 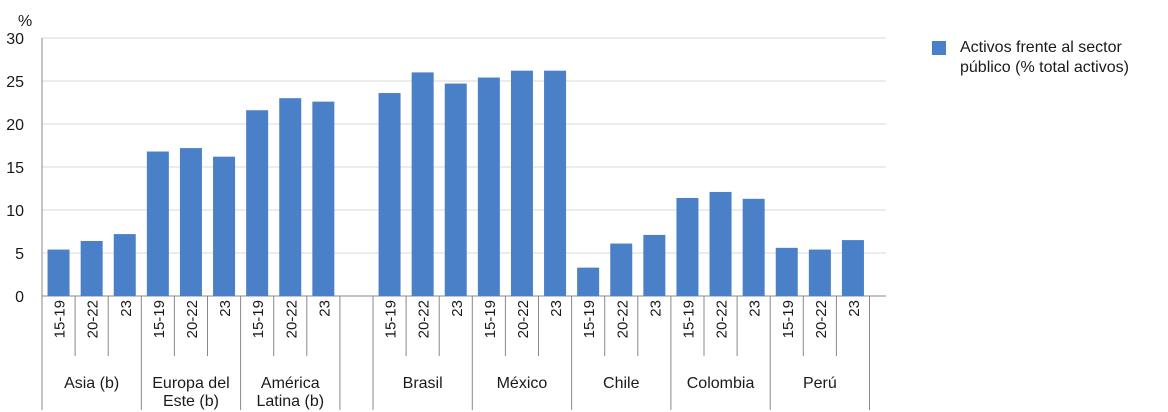 I want to click on group-label-line: Chile, so click(x=621, y=383).